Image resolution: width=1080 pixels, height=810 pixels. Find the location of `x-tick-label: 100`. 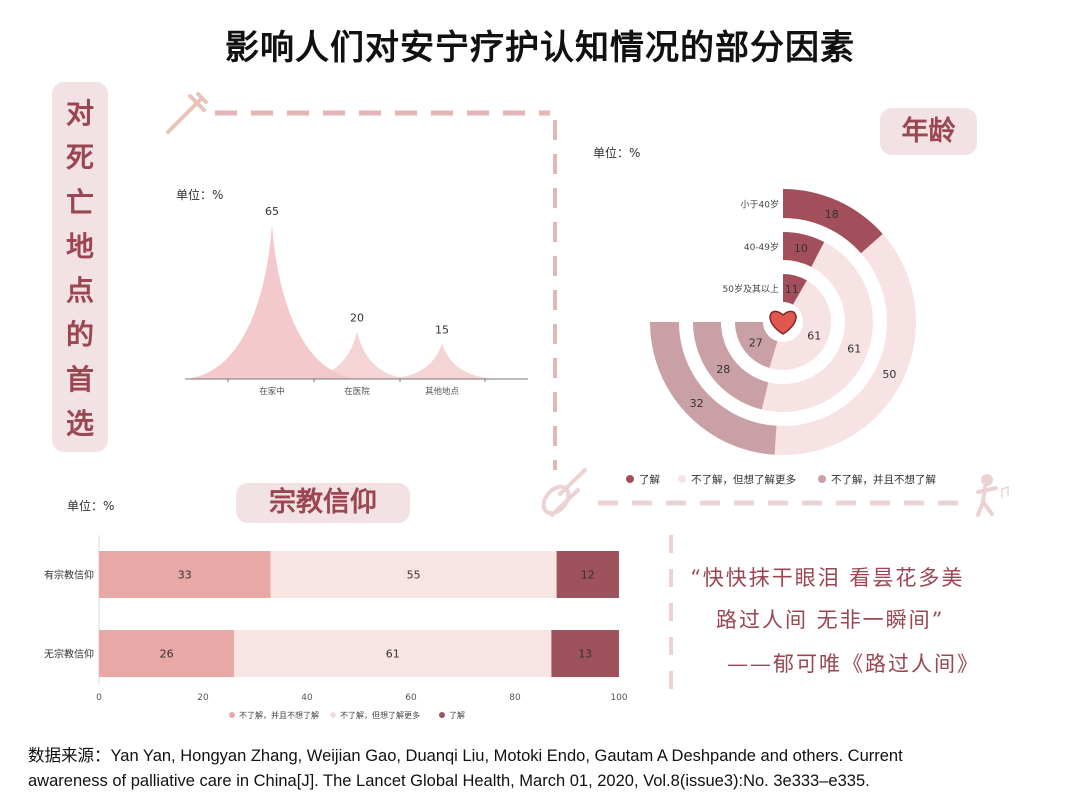

x-tick-label: 100 is located at coordinates (618, 698).